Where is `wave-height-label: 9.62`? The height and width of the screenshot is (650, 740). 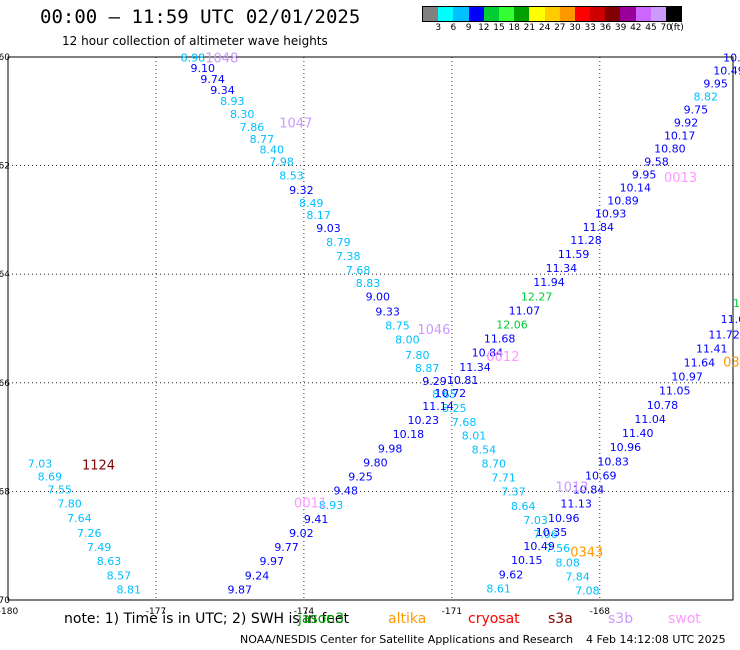
wave-height-label: 9.62 is located at coordinates (511, 574).